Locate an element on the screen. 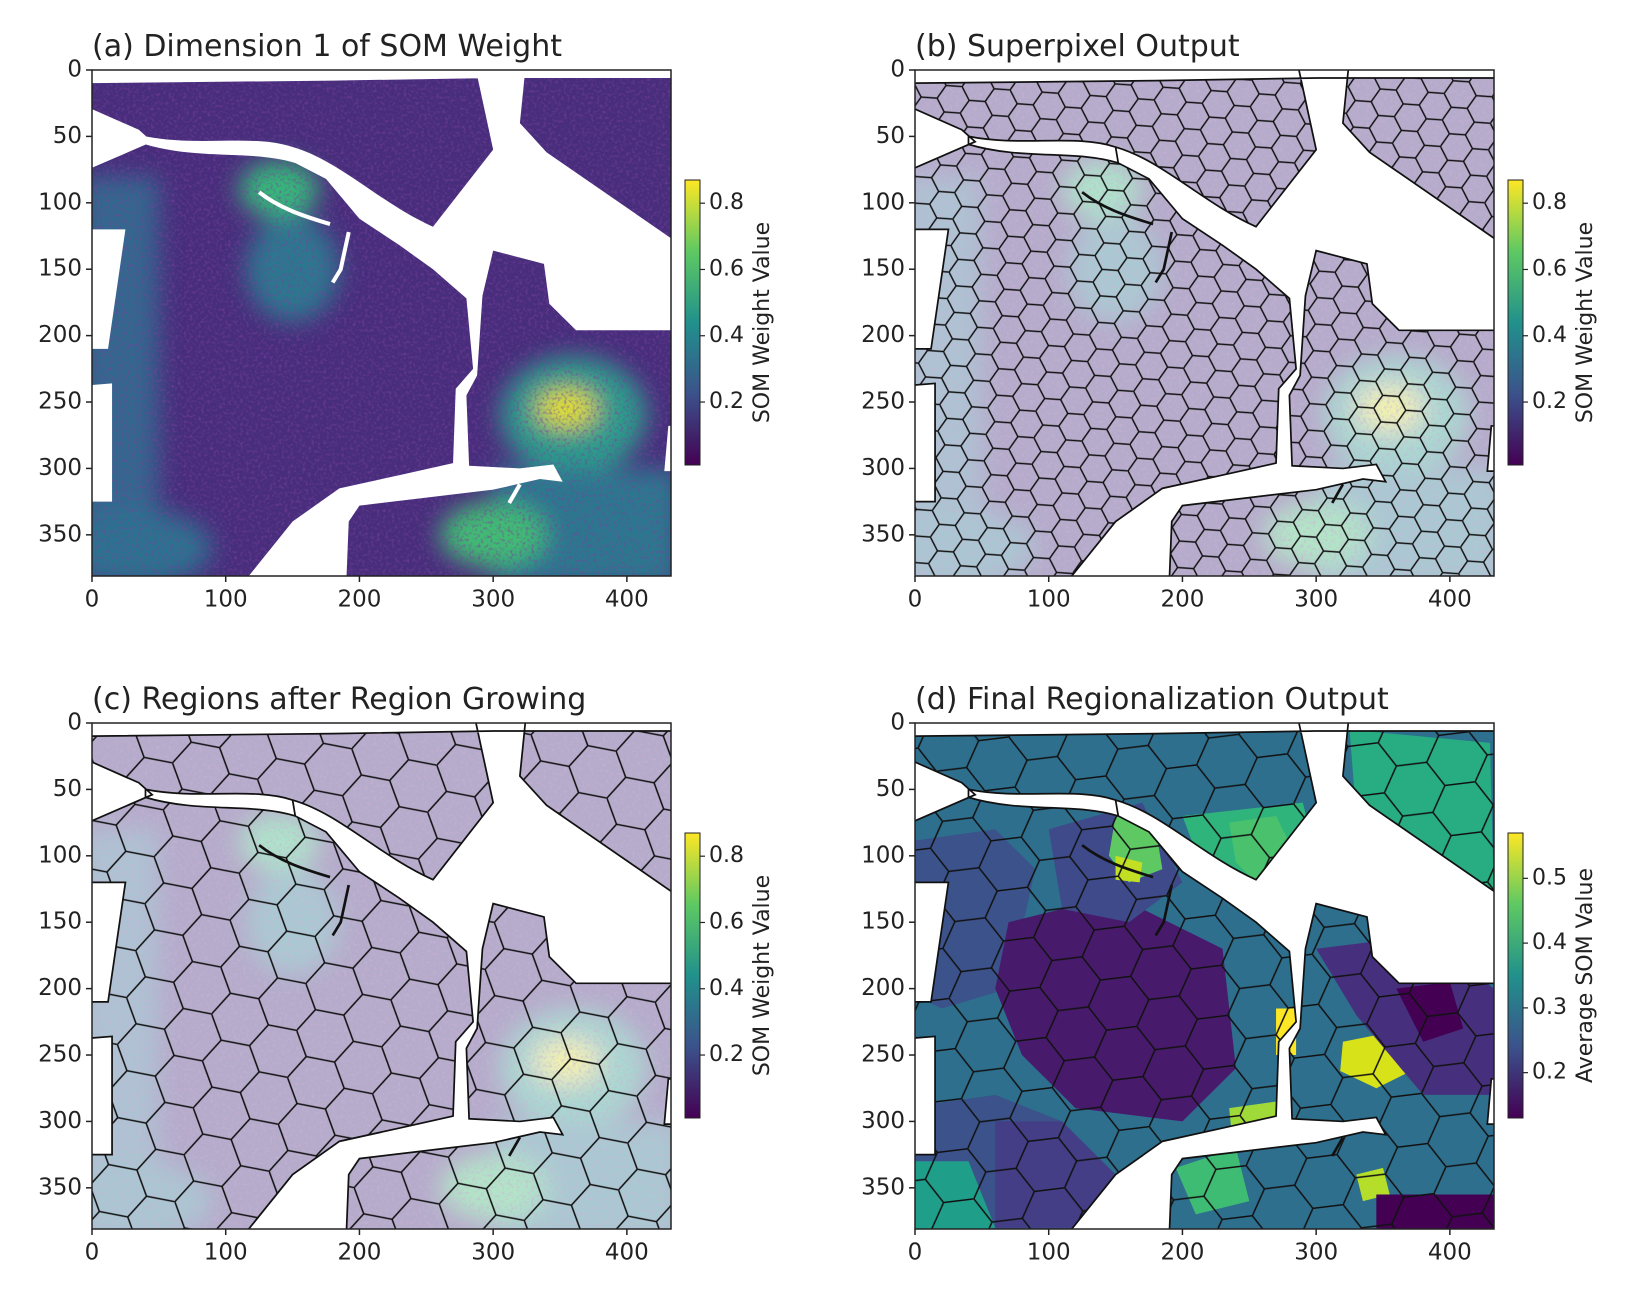  colorbar-tick-label: 0.5 is located at coordinates (1549, 877).